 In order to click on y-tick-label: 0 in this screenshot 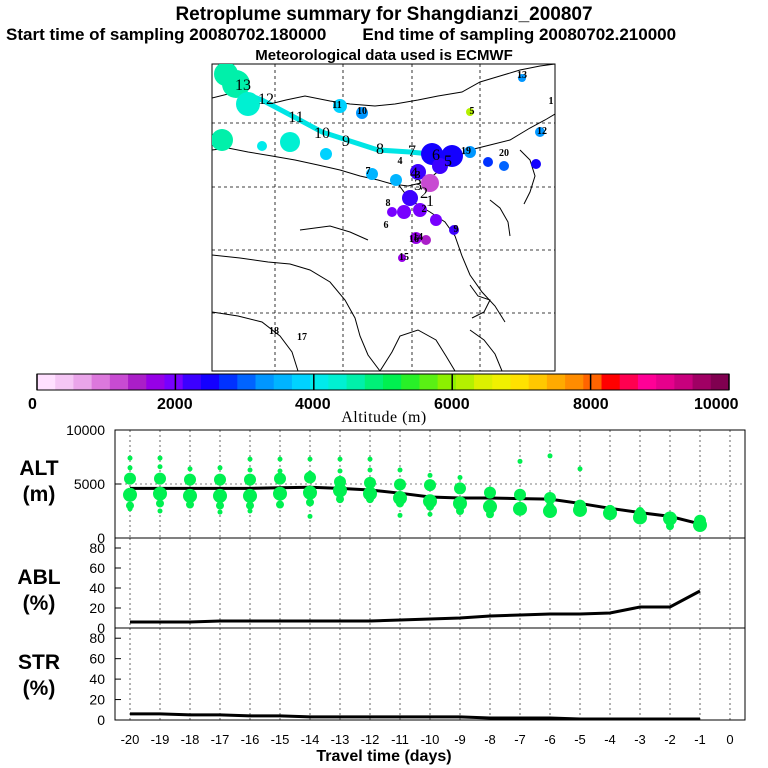, I will do `click(101, 720)`.